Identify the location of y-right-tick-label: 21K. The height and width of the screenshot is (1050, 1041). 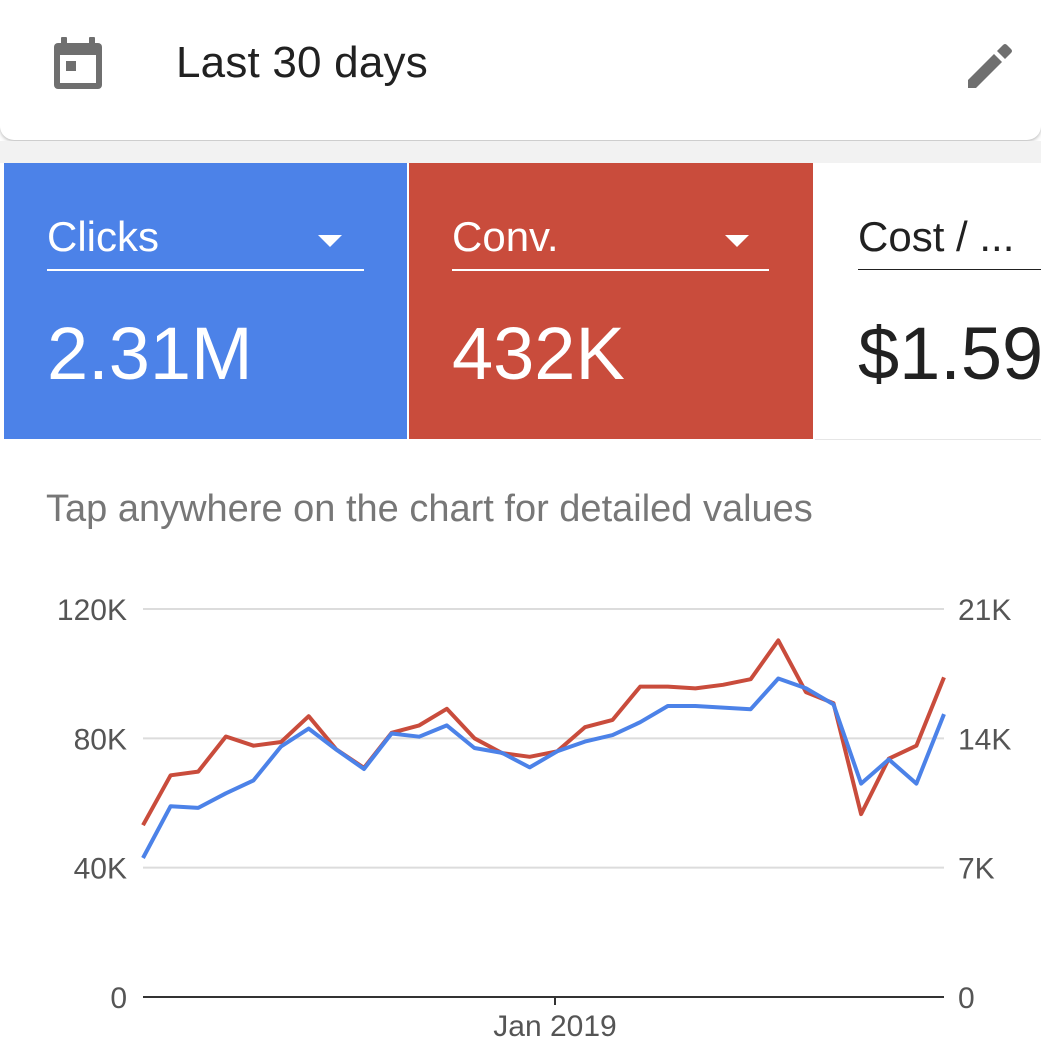
(984, 610).